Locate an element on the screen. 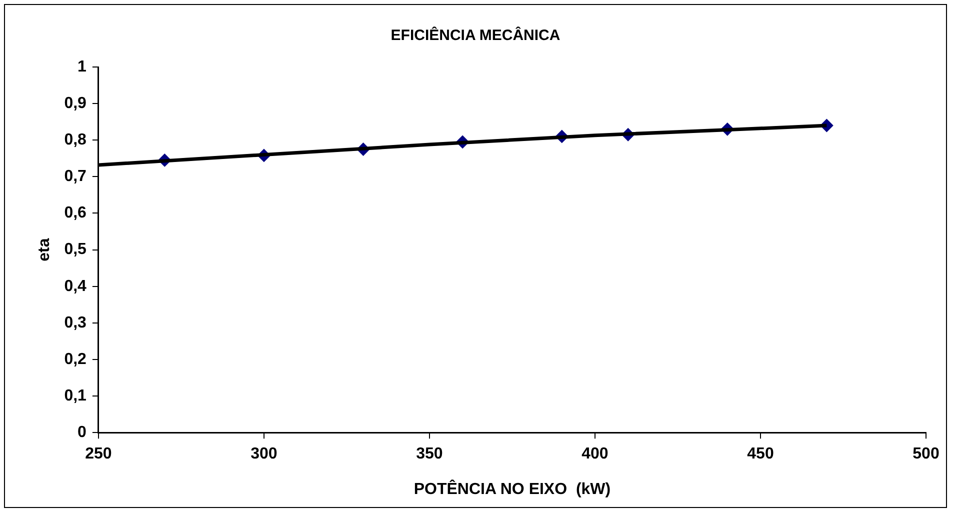  x-axis-title: POTÊNCIA NO EIXO (kW) is located at coordinates (512, 488).